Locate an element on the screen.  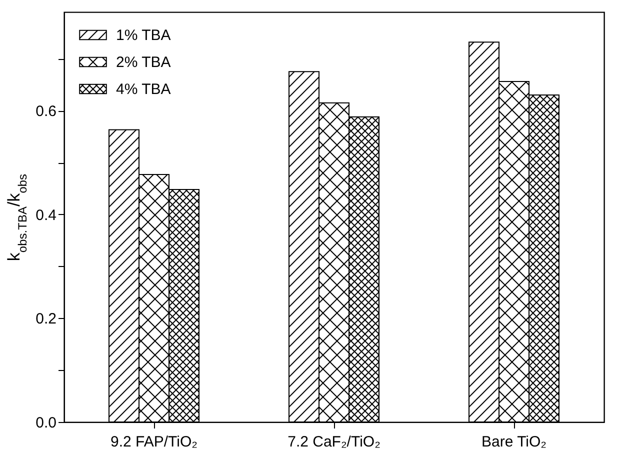
y-tick-label: 0.2 is located at coordinates (46, 319).